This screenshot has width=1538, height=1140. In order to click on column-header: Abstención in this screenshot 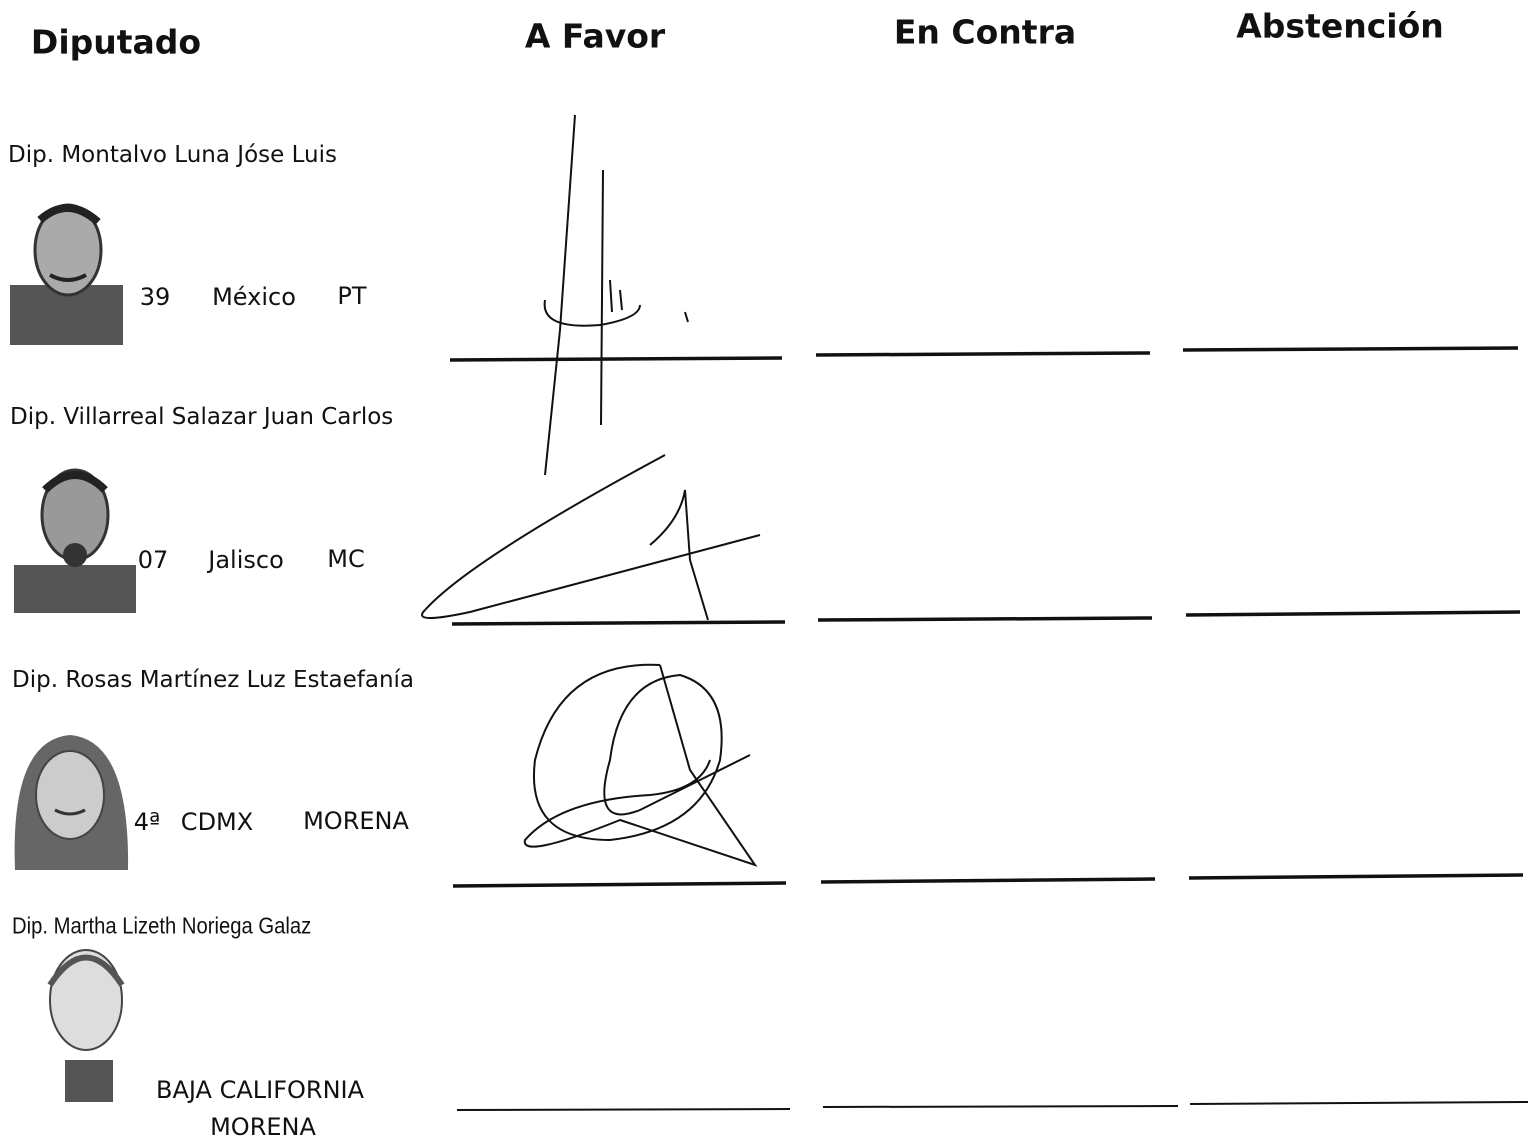, I will do `click(1340, 26)`.